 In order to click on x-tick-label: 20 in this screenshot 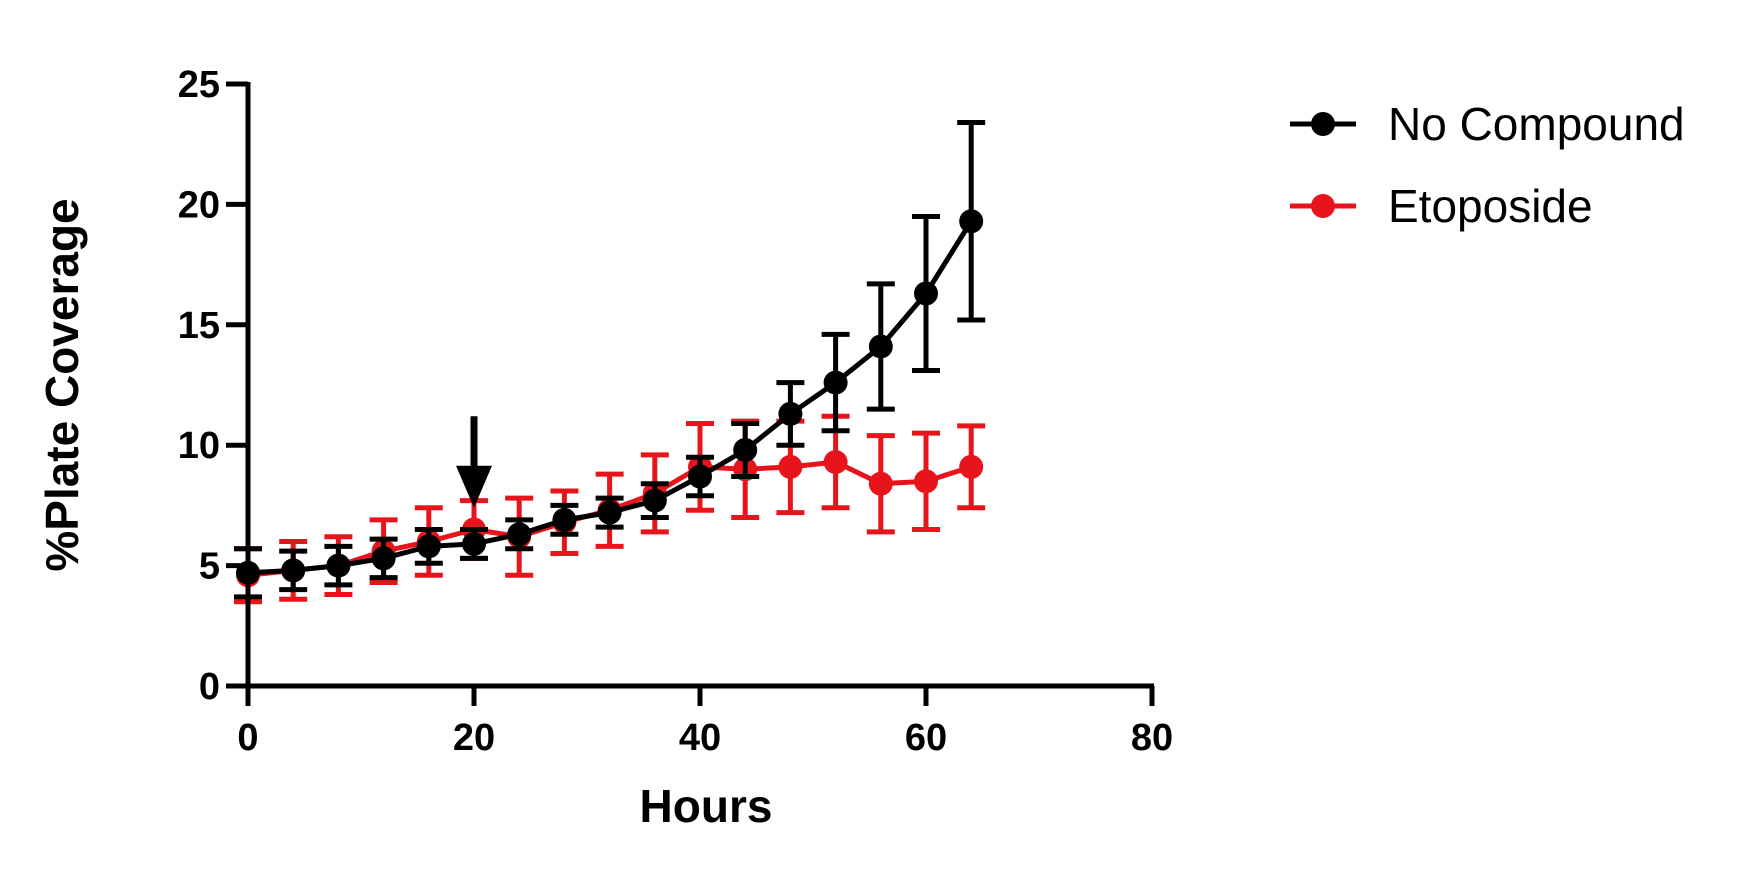, I will do `click(474, 738)`.